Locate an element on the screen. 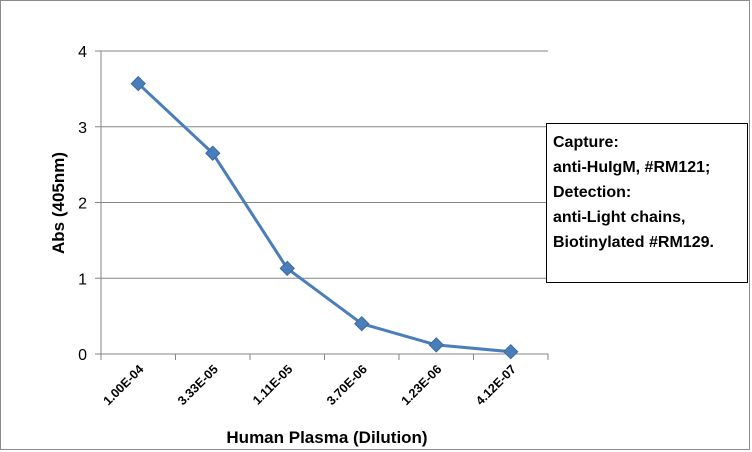 This screenshot has height=452, width=752. y-tick-labels: 0 1 2 3 4 is located at coordinates (82, 204).